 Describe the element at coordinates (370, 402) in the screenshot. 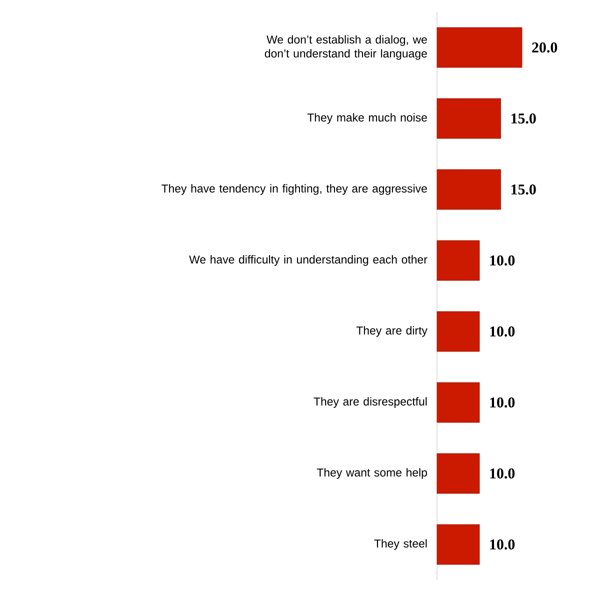

I see `y-tick-label: They are disrespectful` at that location.